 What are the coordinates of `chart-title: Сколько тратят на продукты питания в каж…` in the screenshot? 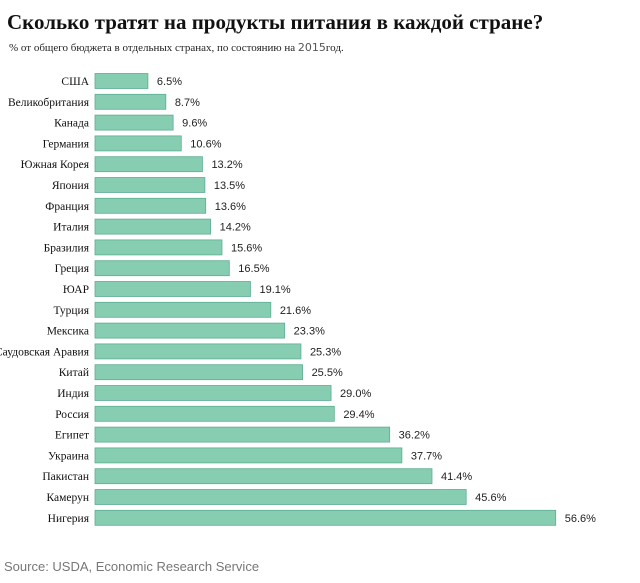 It's located at (275, 22).